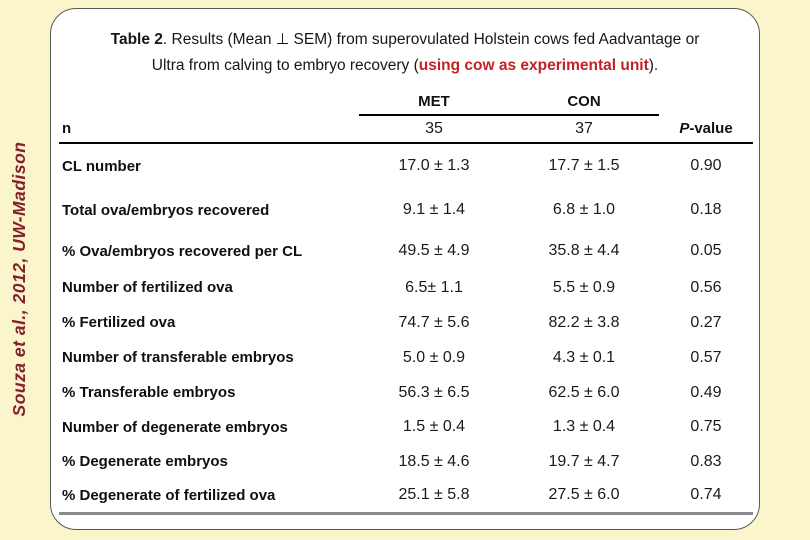 The width and height of the screenshot is (810, 540). I want to click on con-value: 62.5 ± 6.0, so click(584, 392).